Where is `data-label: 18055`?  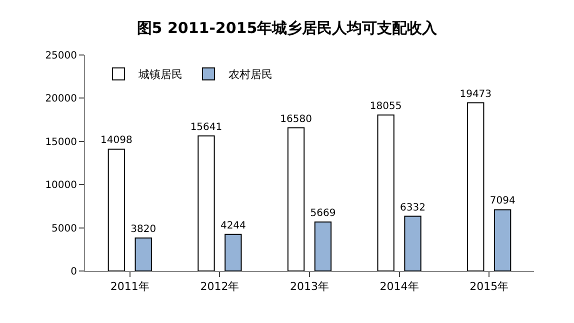 data-label: 18055 is located at coordinates (386, 106).